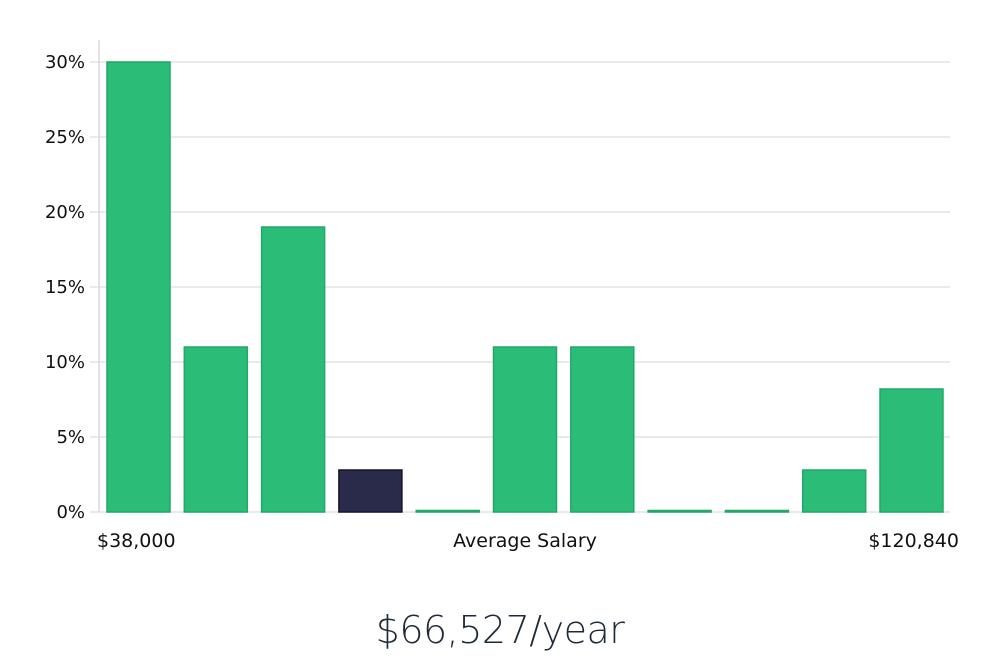 Image resolution: width=1000 pixels, height=660 pixels. I want to click on y-tick-label: 10%, so click(65, 362).